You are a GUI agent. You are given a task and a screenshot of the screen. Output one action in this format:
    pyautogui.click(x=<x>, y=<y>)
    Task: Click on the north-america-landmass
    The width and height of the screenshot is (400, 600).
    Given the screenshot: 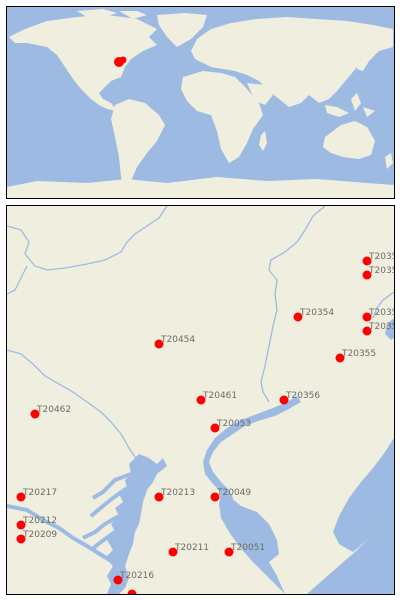 What is the action you would take?
    pyautogui.click(x=83, y=63)
    